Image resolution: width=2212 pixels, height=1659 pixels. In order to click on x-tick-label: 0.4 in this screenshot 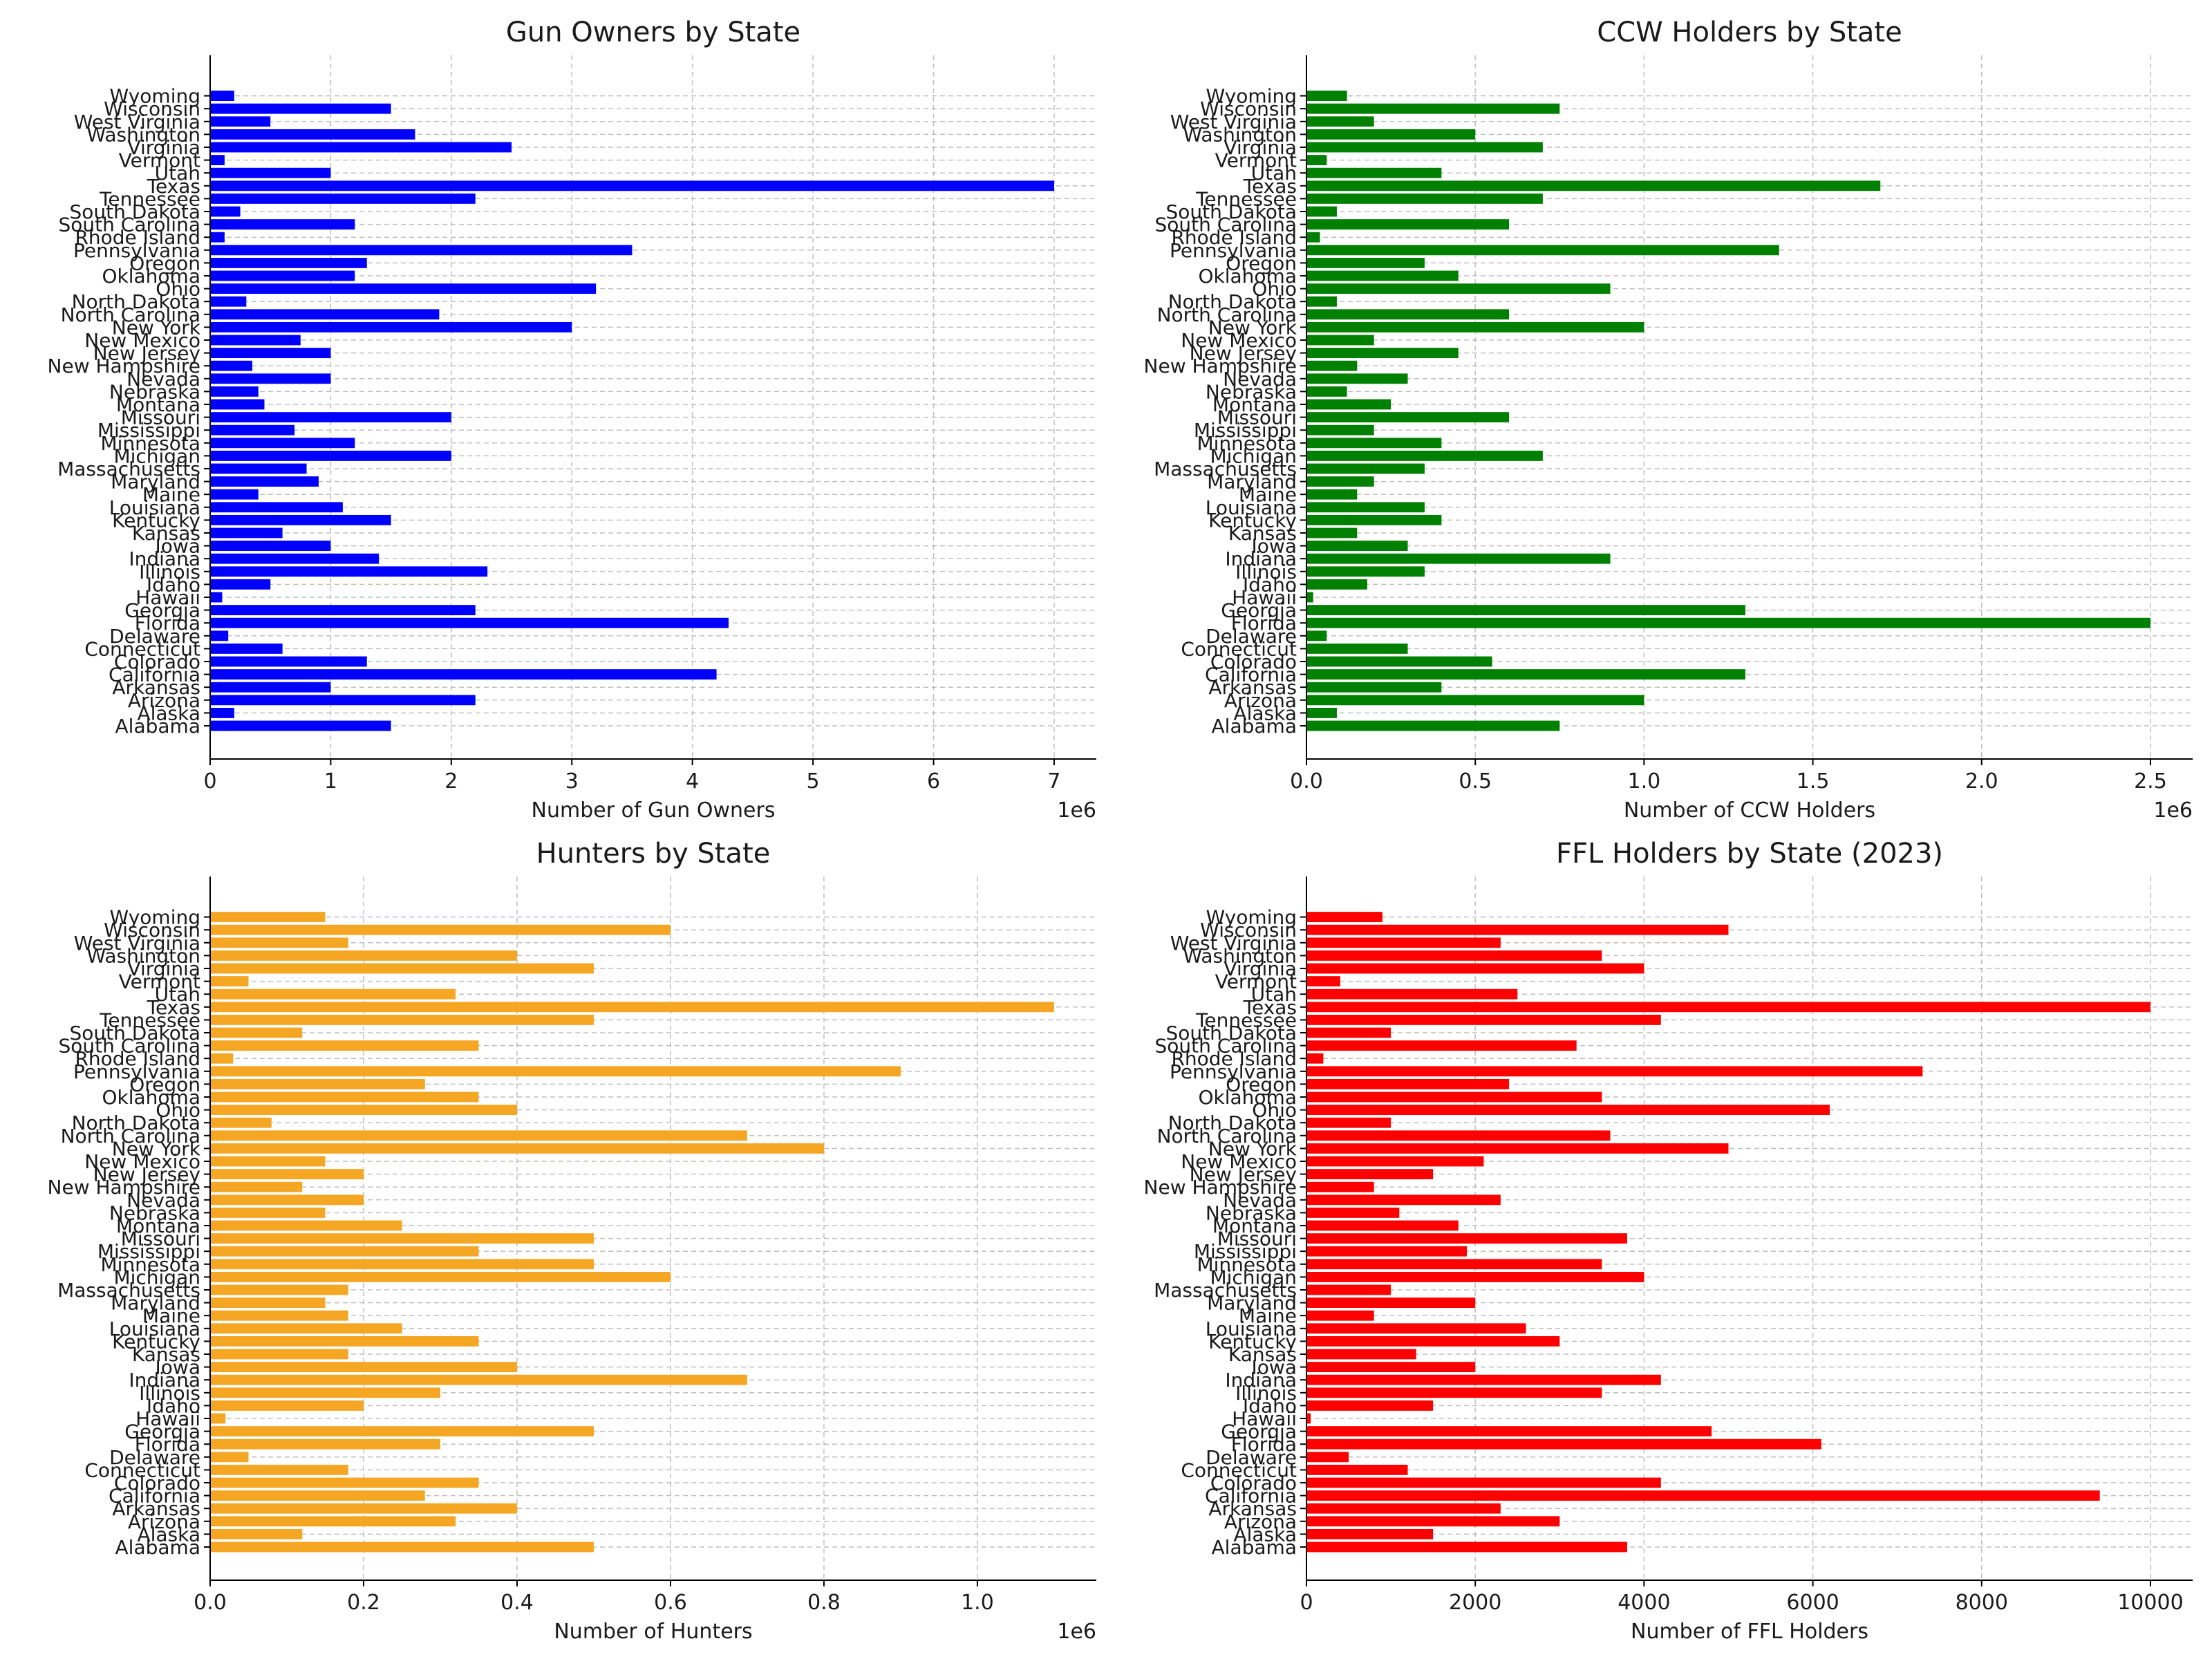, I will do `click(517, 1603)`.